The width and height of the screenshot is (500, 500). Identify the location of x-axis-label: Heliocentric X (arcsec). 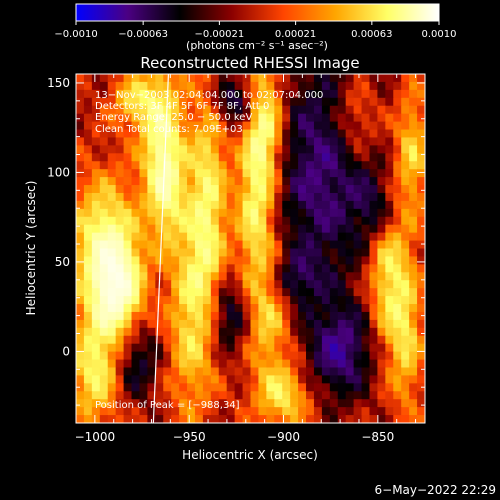
(250, 455).